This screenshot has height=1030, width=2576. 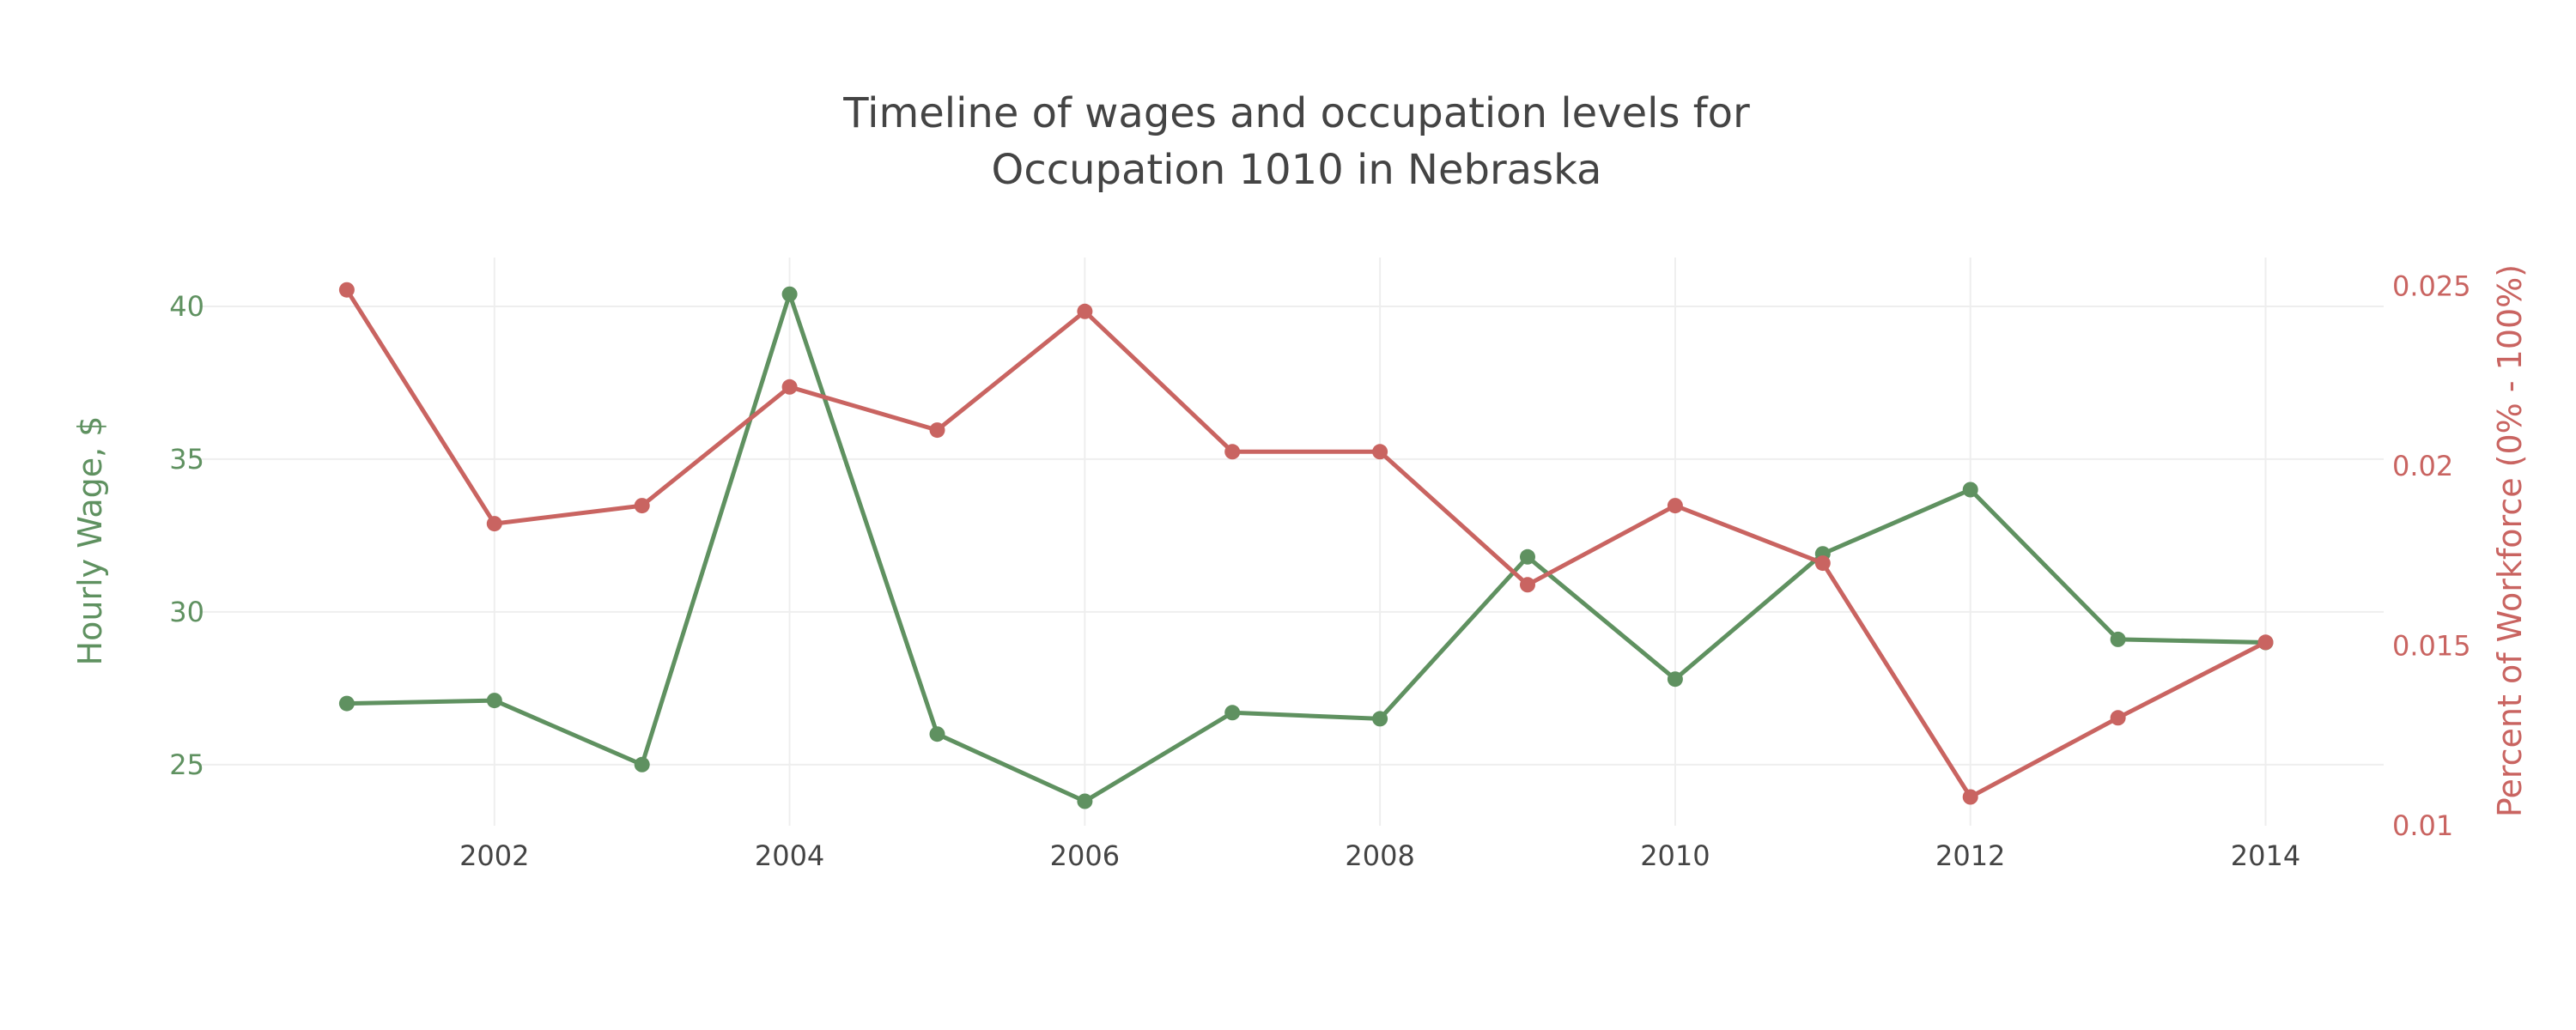 I want to click on chart-title-line-2: Occupation 1010 in Nebraska, so click(x=1297, y=170).